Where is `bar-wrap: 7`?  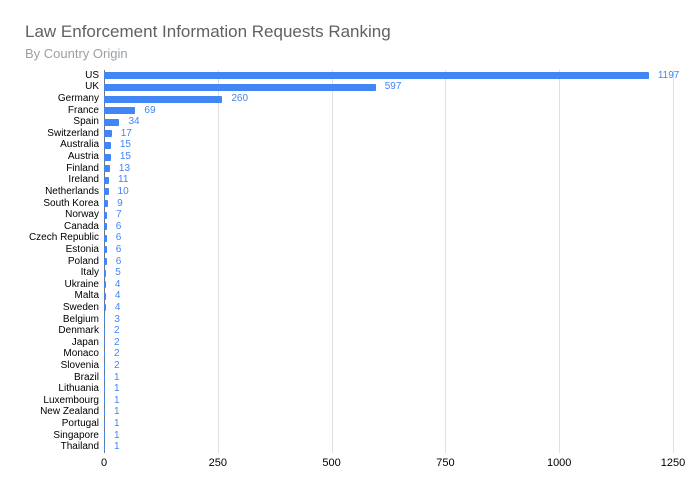
bar-wrap: 7 is located at coordinates (402, 215).